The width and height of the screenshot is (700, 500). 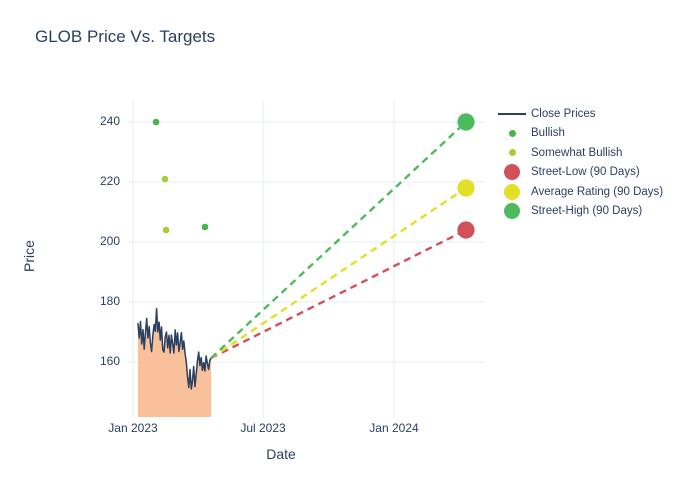 I want to click on chart-title: GLOB Price Vs. Targets, so click(x=125, y=36).